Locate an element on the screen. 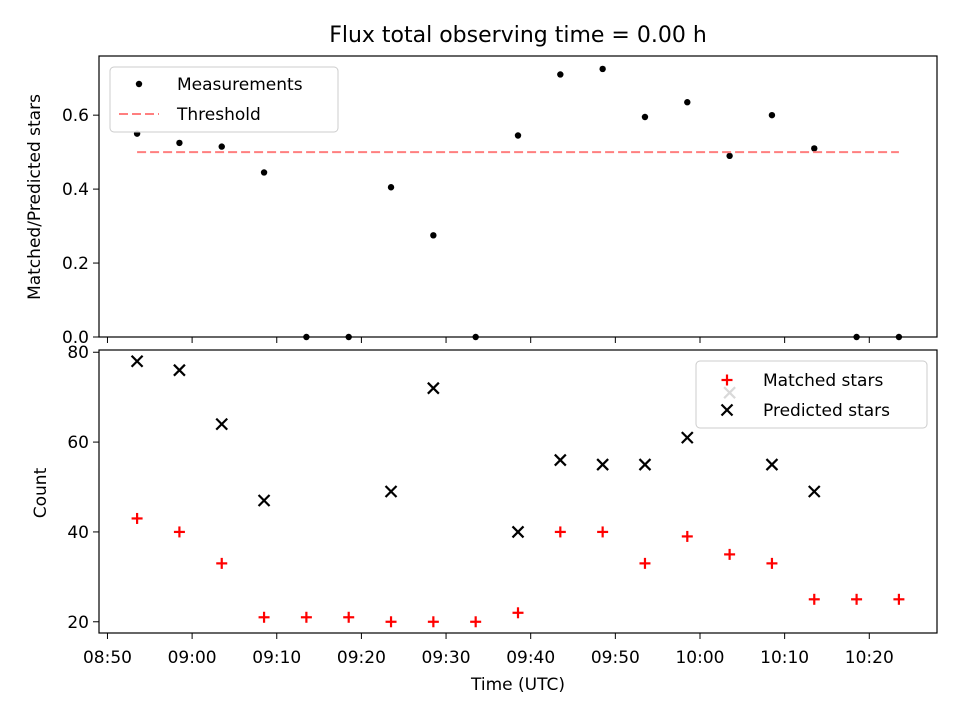  bottom-legend: Matched stars Predicted stars is located at coordinates (811, 394).